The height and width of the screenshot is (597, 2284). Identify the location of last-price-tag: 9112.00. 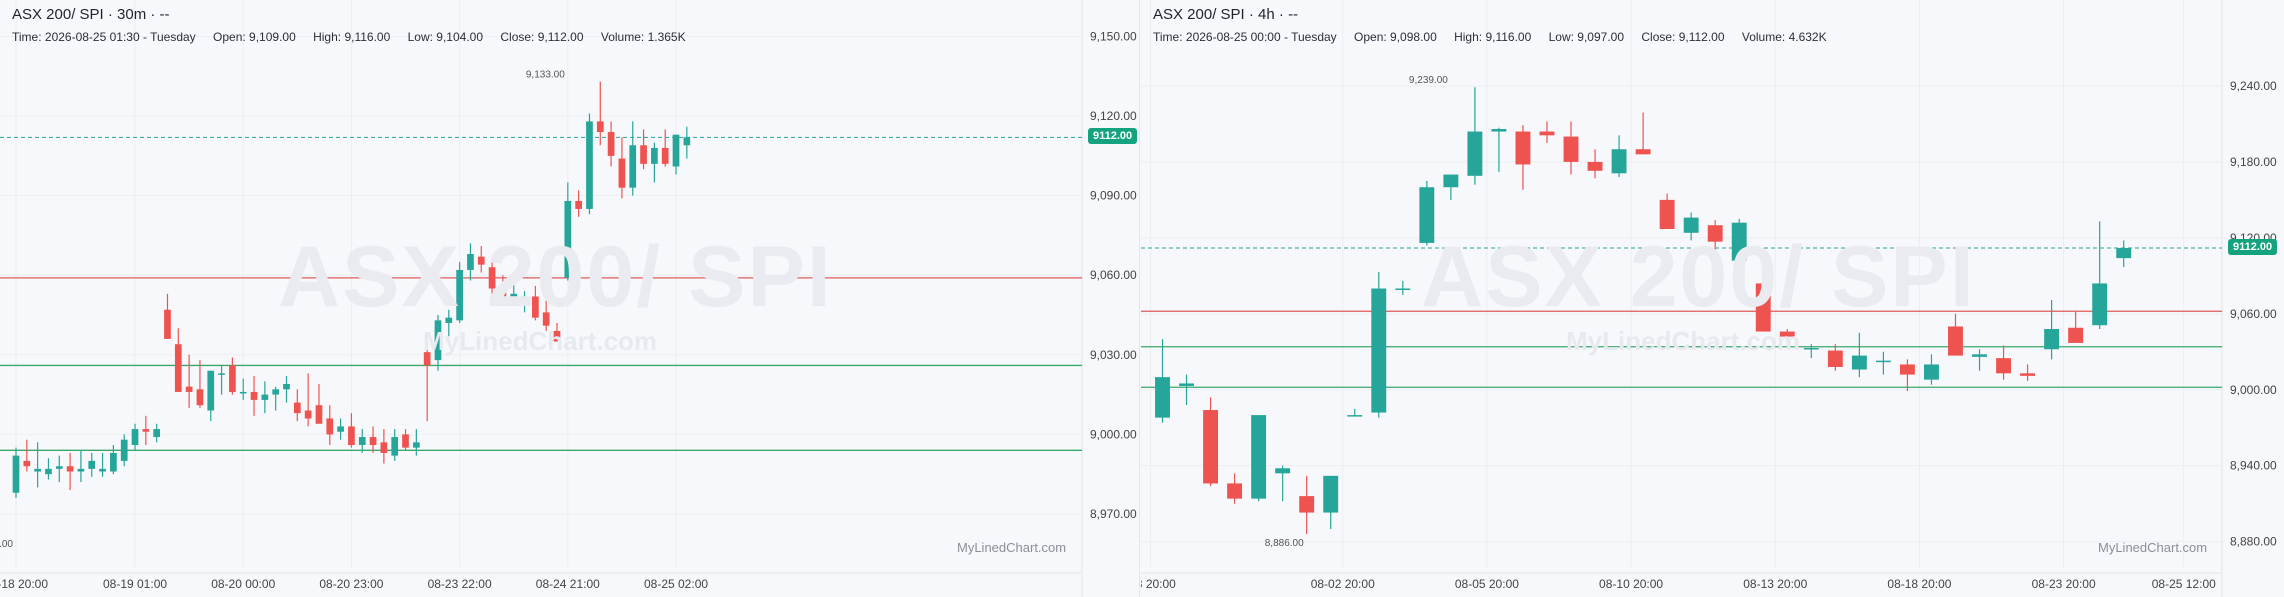
(1113, 136).